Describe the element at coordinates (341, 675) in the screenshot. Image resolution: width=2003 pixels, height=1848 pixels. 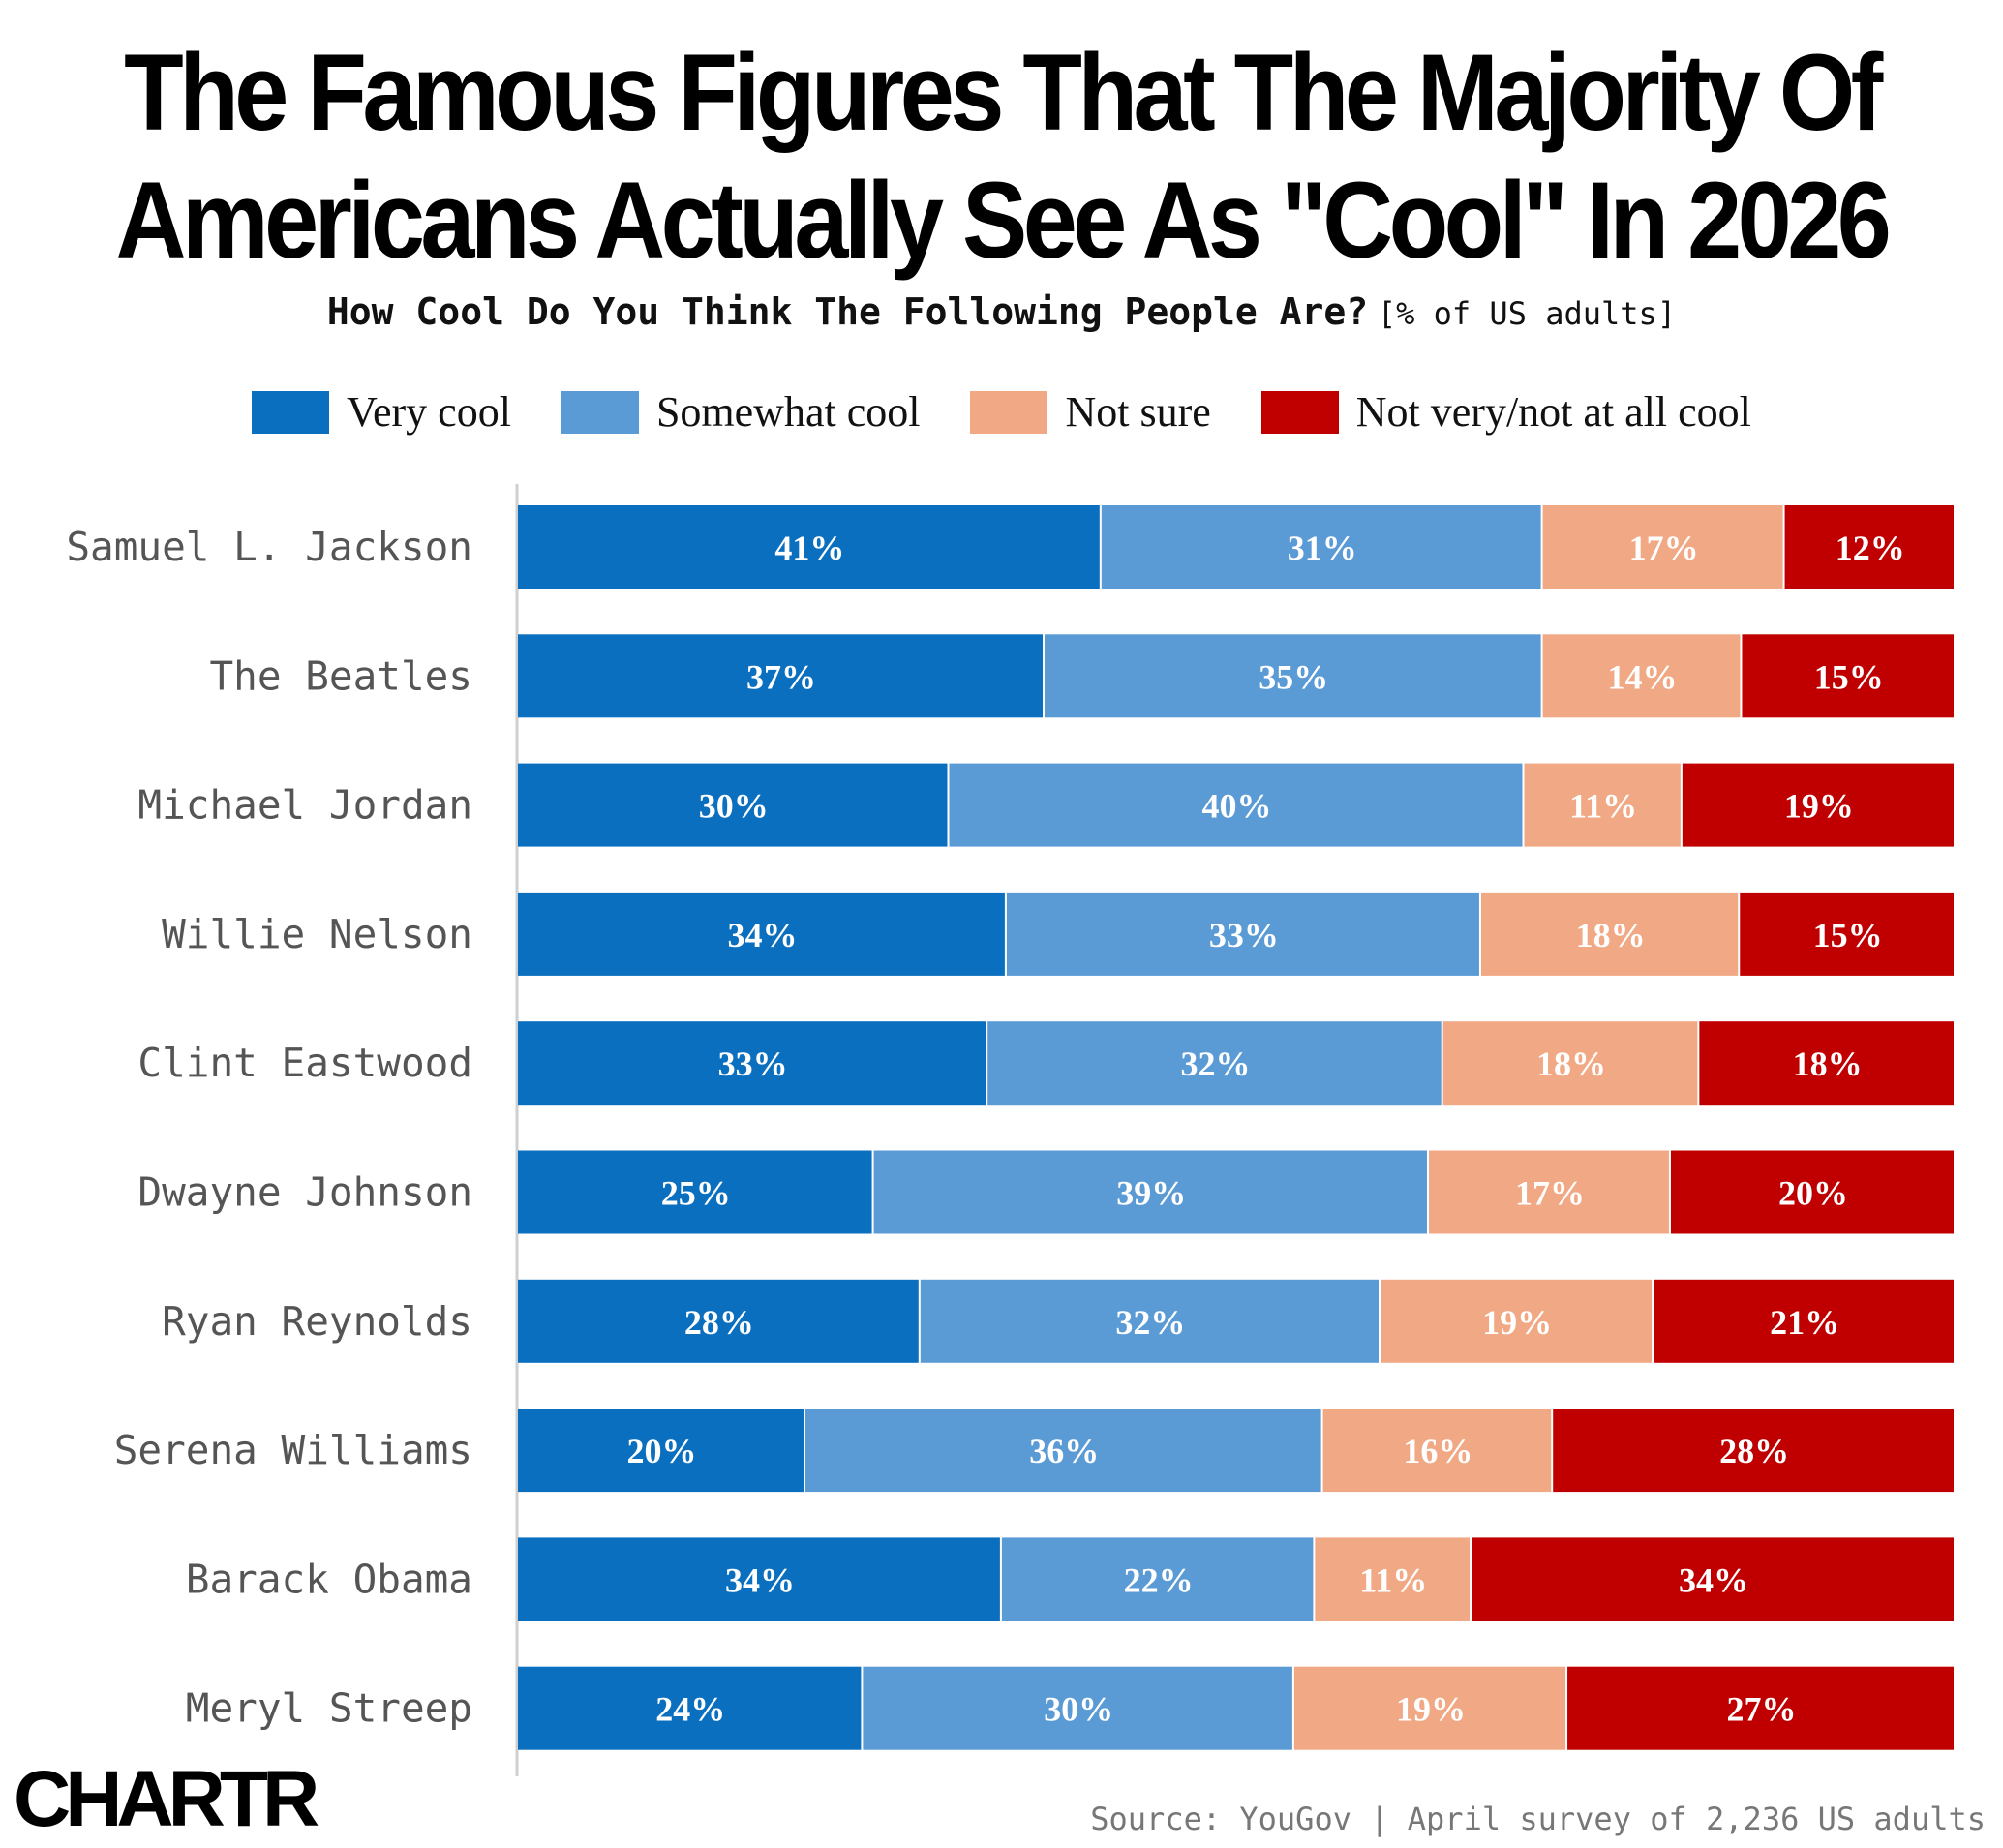
I see `category-label-the-beatles: The Beatles` at that location.